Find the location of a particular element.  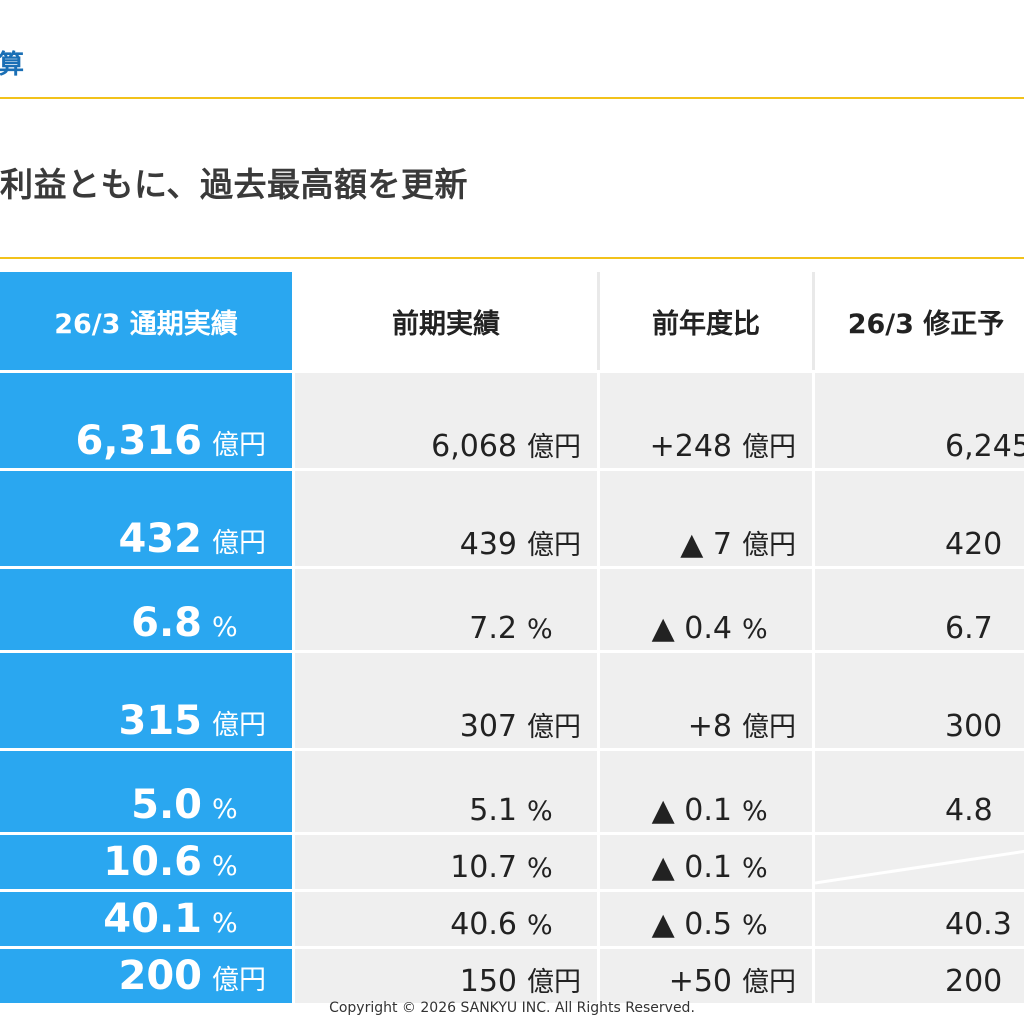

yoy-cell: +248 億円 is located at coordinates (707, 419).